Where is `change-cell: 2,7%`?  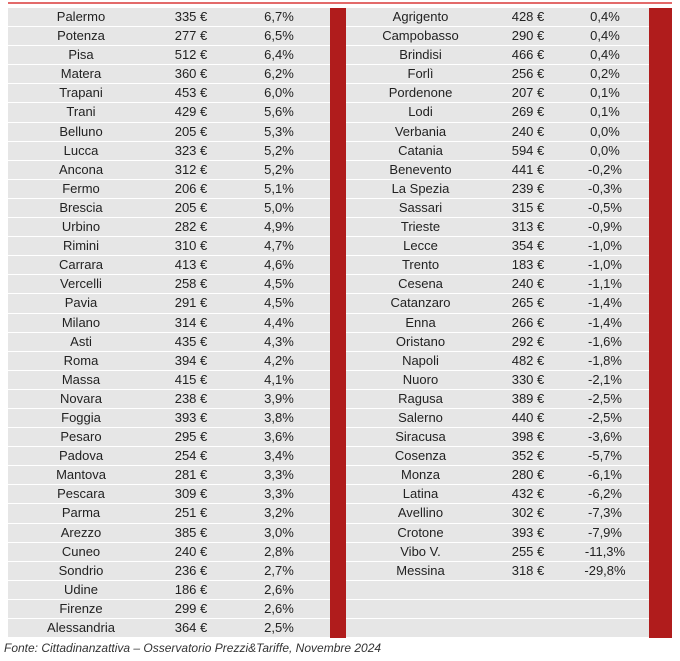
change-cell: 2,7% is located at coordinates (279, 570).